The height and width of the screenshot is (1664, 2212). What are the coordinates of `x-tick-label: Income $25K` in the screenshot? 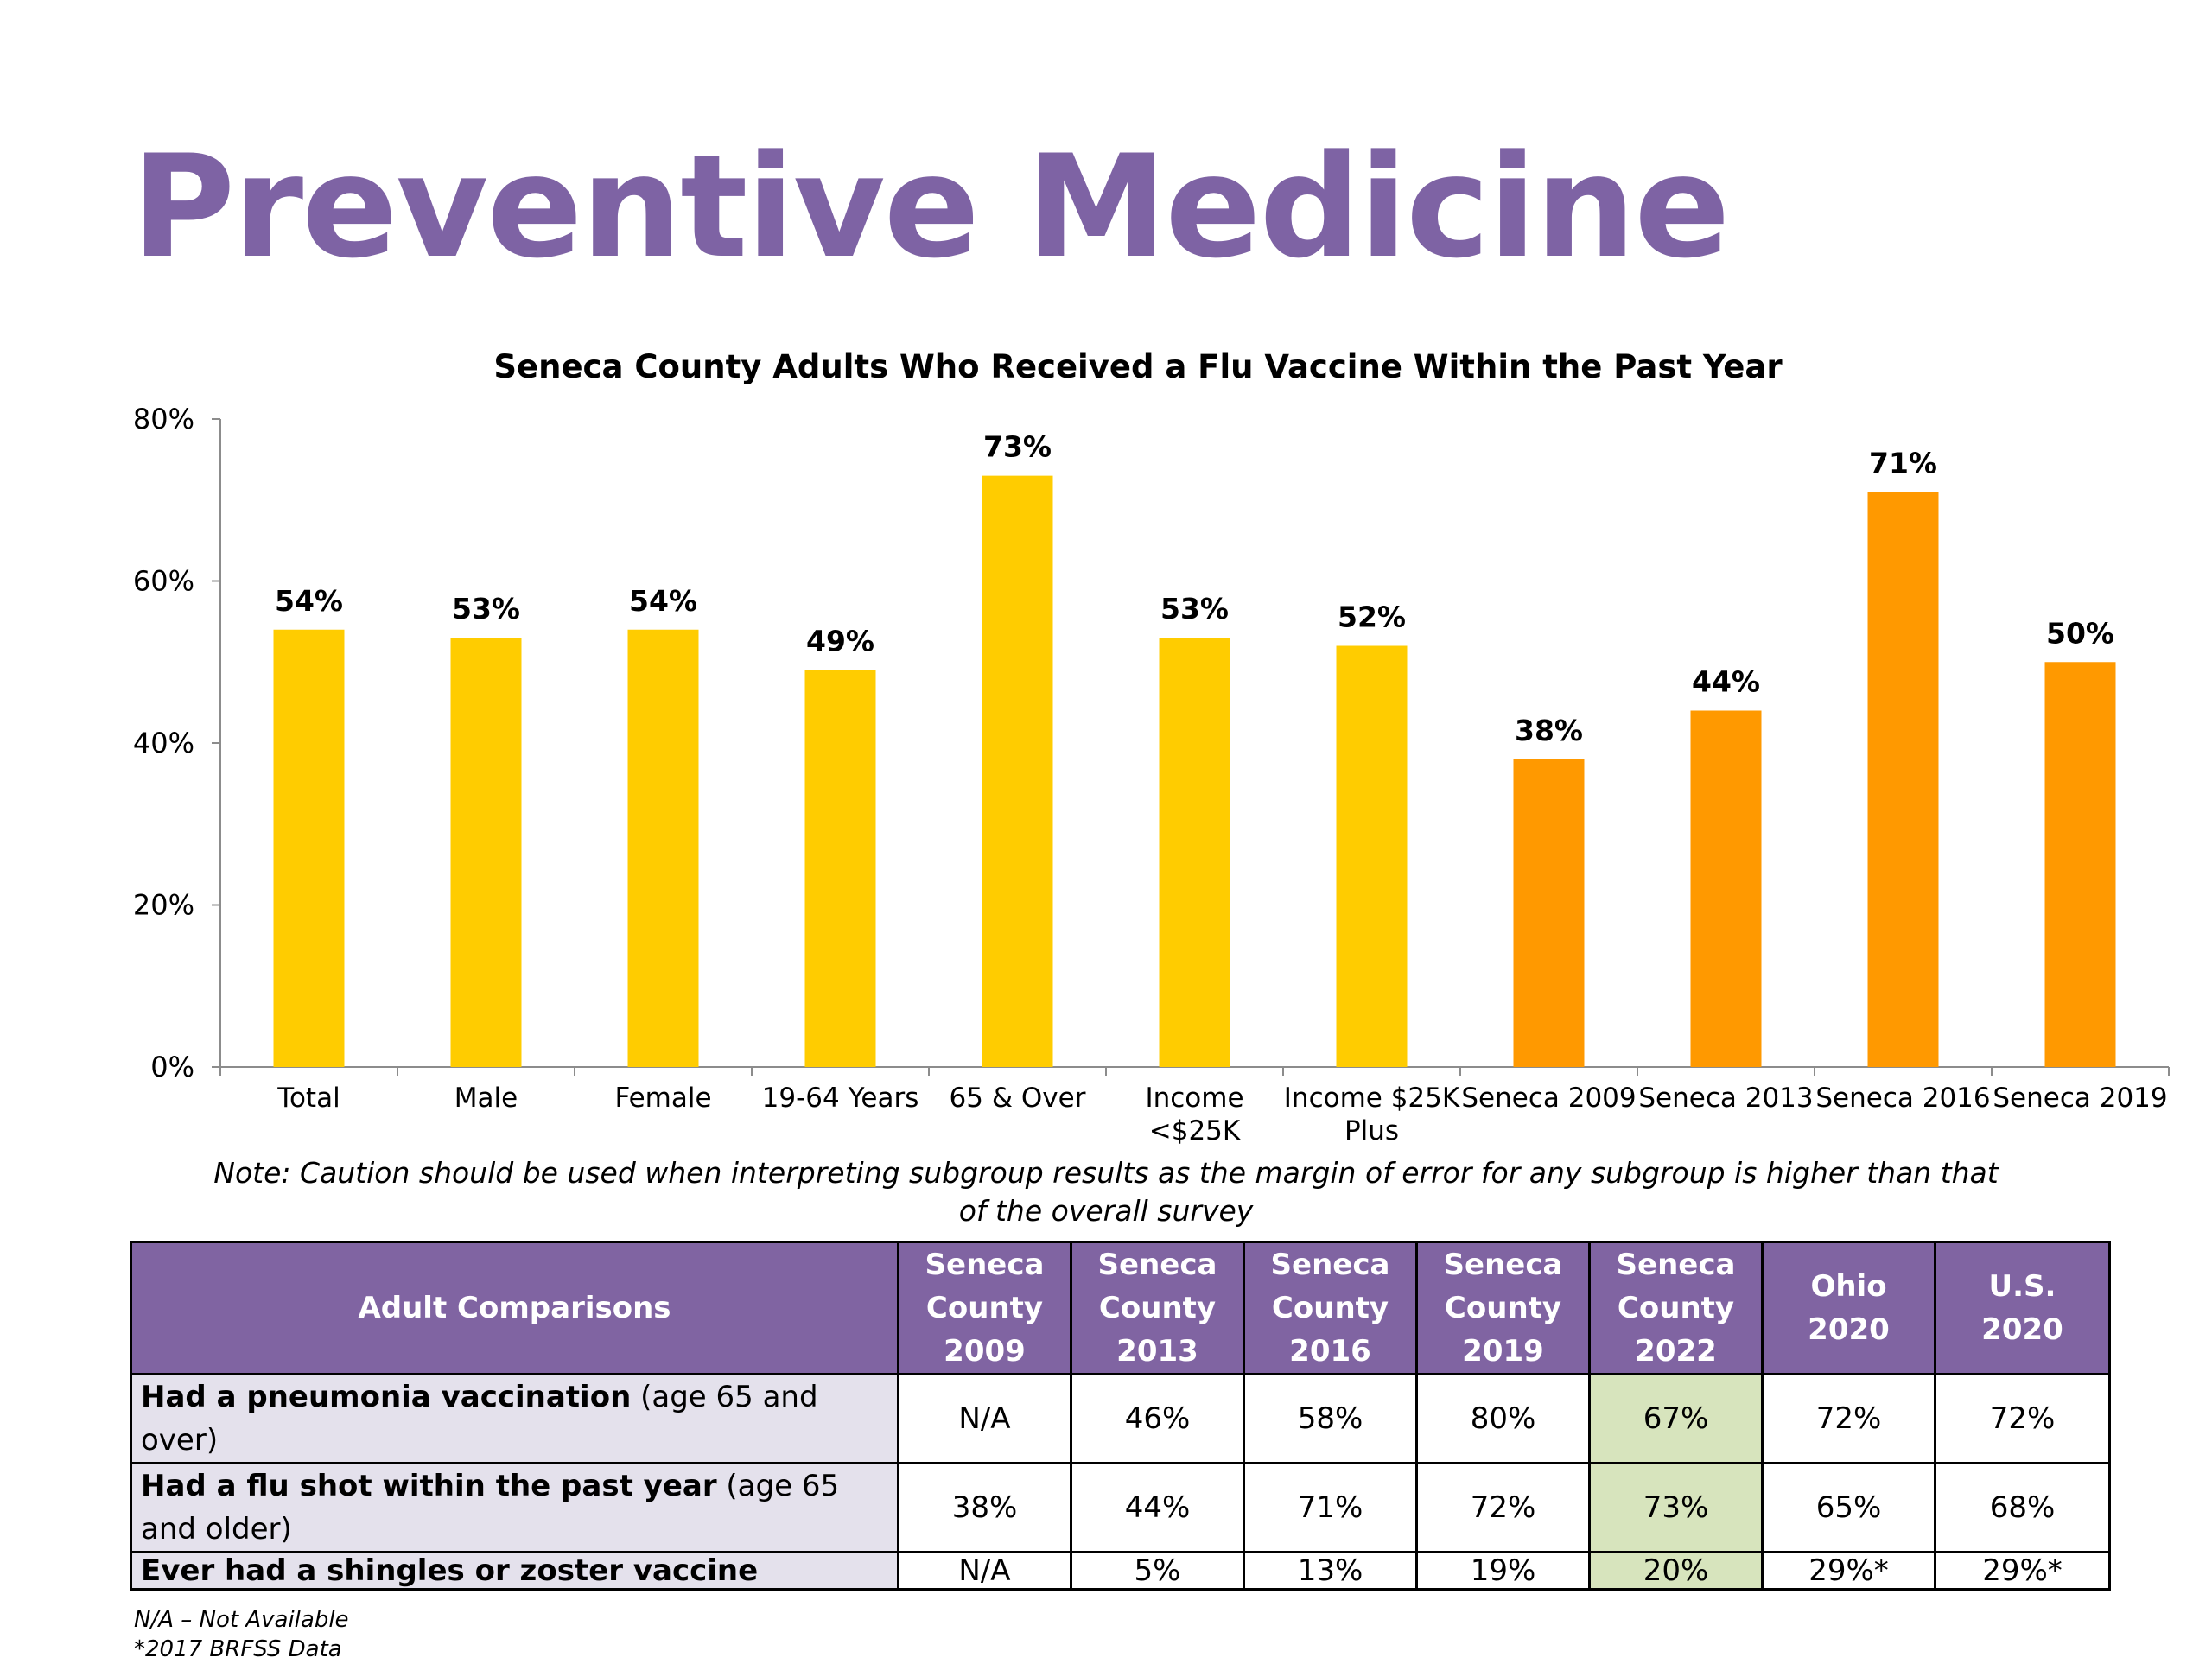 It's located at (1372, 1098).